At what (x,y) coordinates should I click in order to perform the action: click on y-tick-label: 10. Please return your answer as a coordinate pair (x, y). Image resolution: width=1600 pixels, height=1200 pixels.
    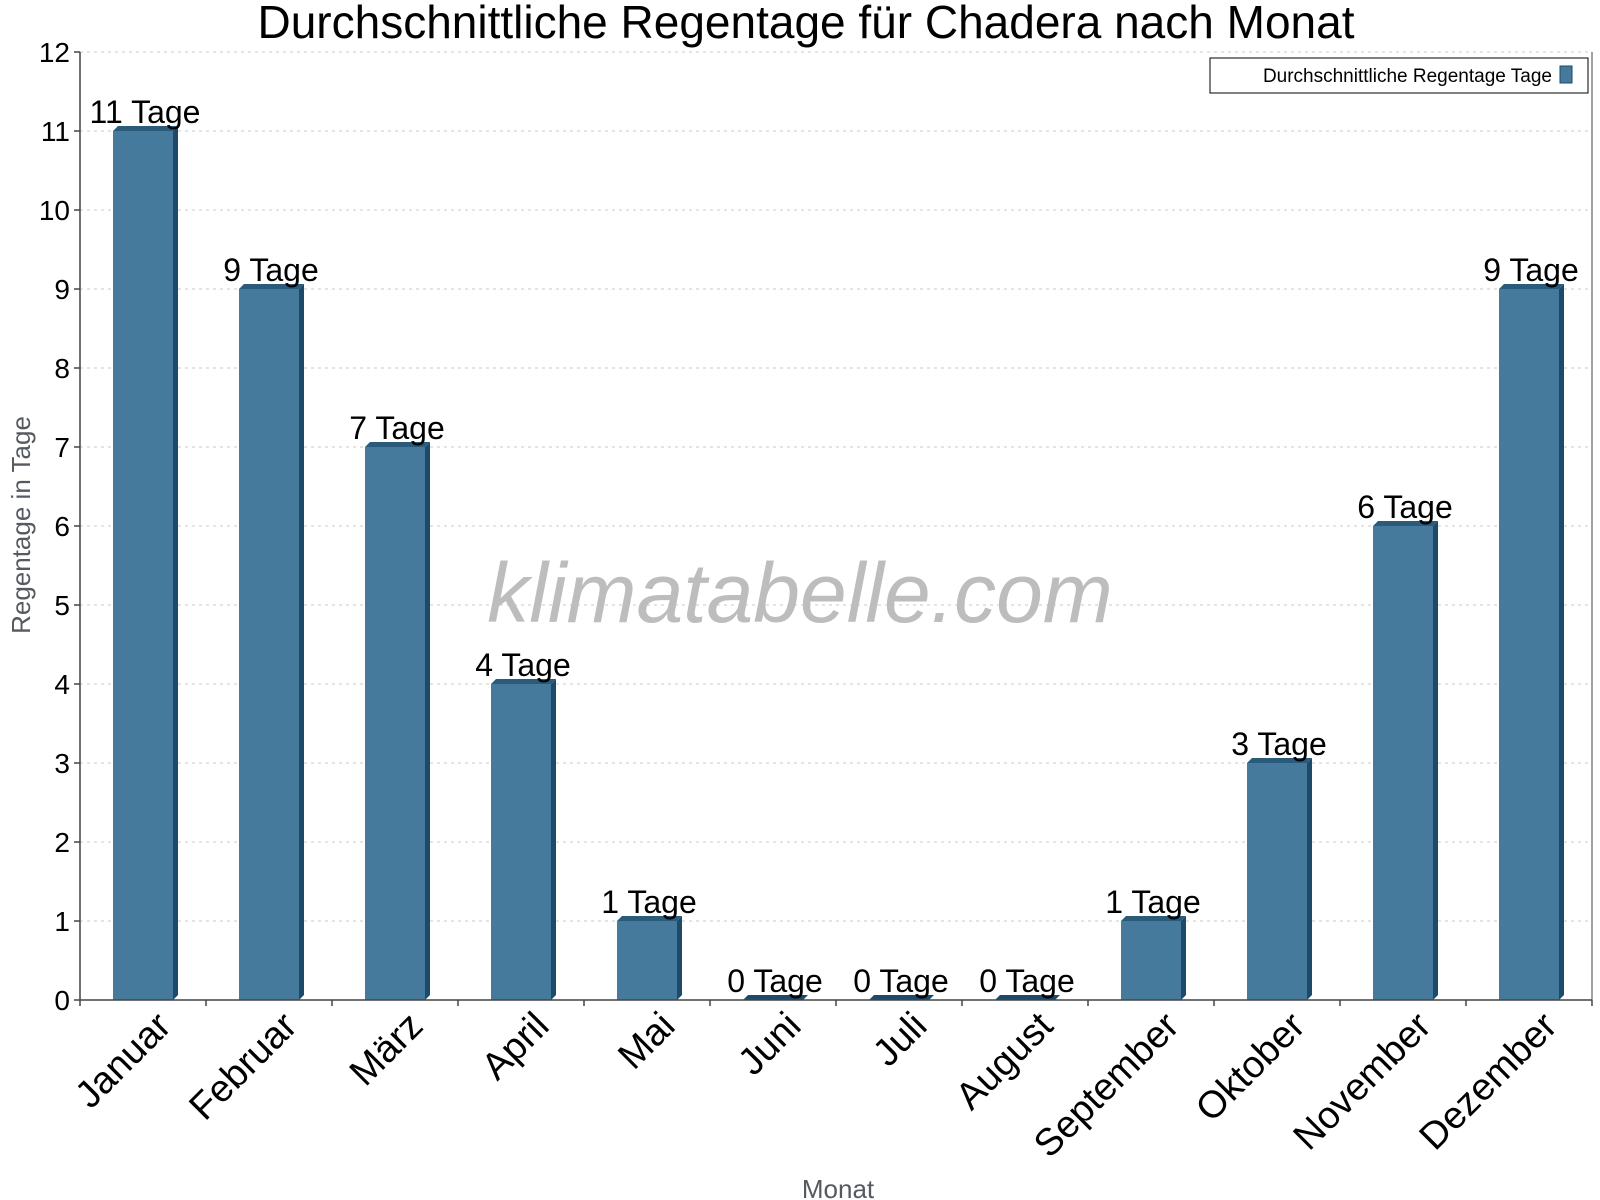
    Looking at the image, I should click on (54, 210).